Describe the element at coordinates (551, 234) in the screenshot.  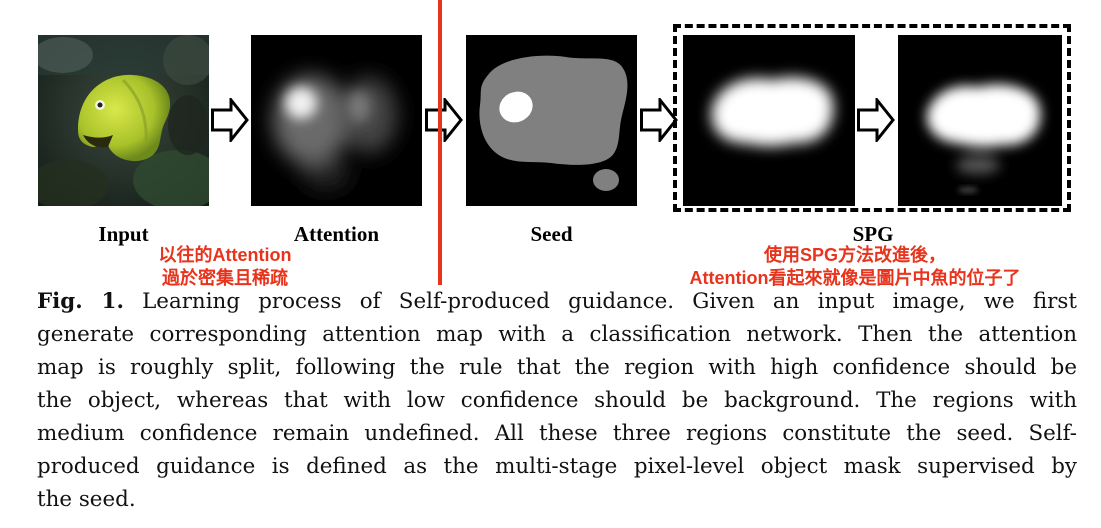
I see `seed-label: Seed` at that location.